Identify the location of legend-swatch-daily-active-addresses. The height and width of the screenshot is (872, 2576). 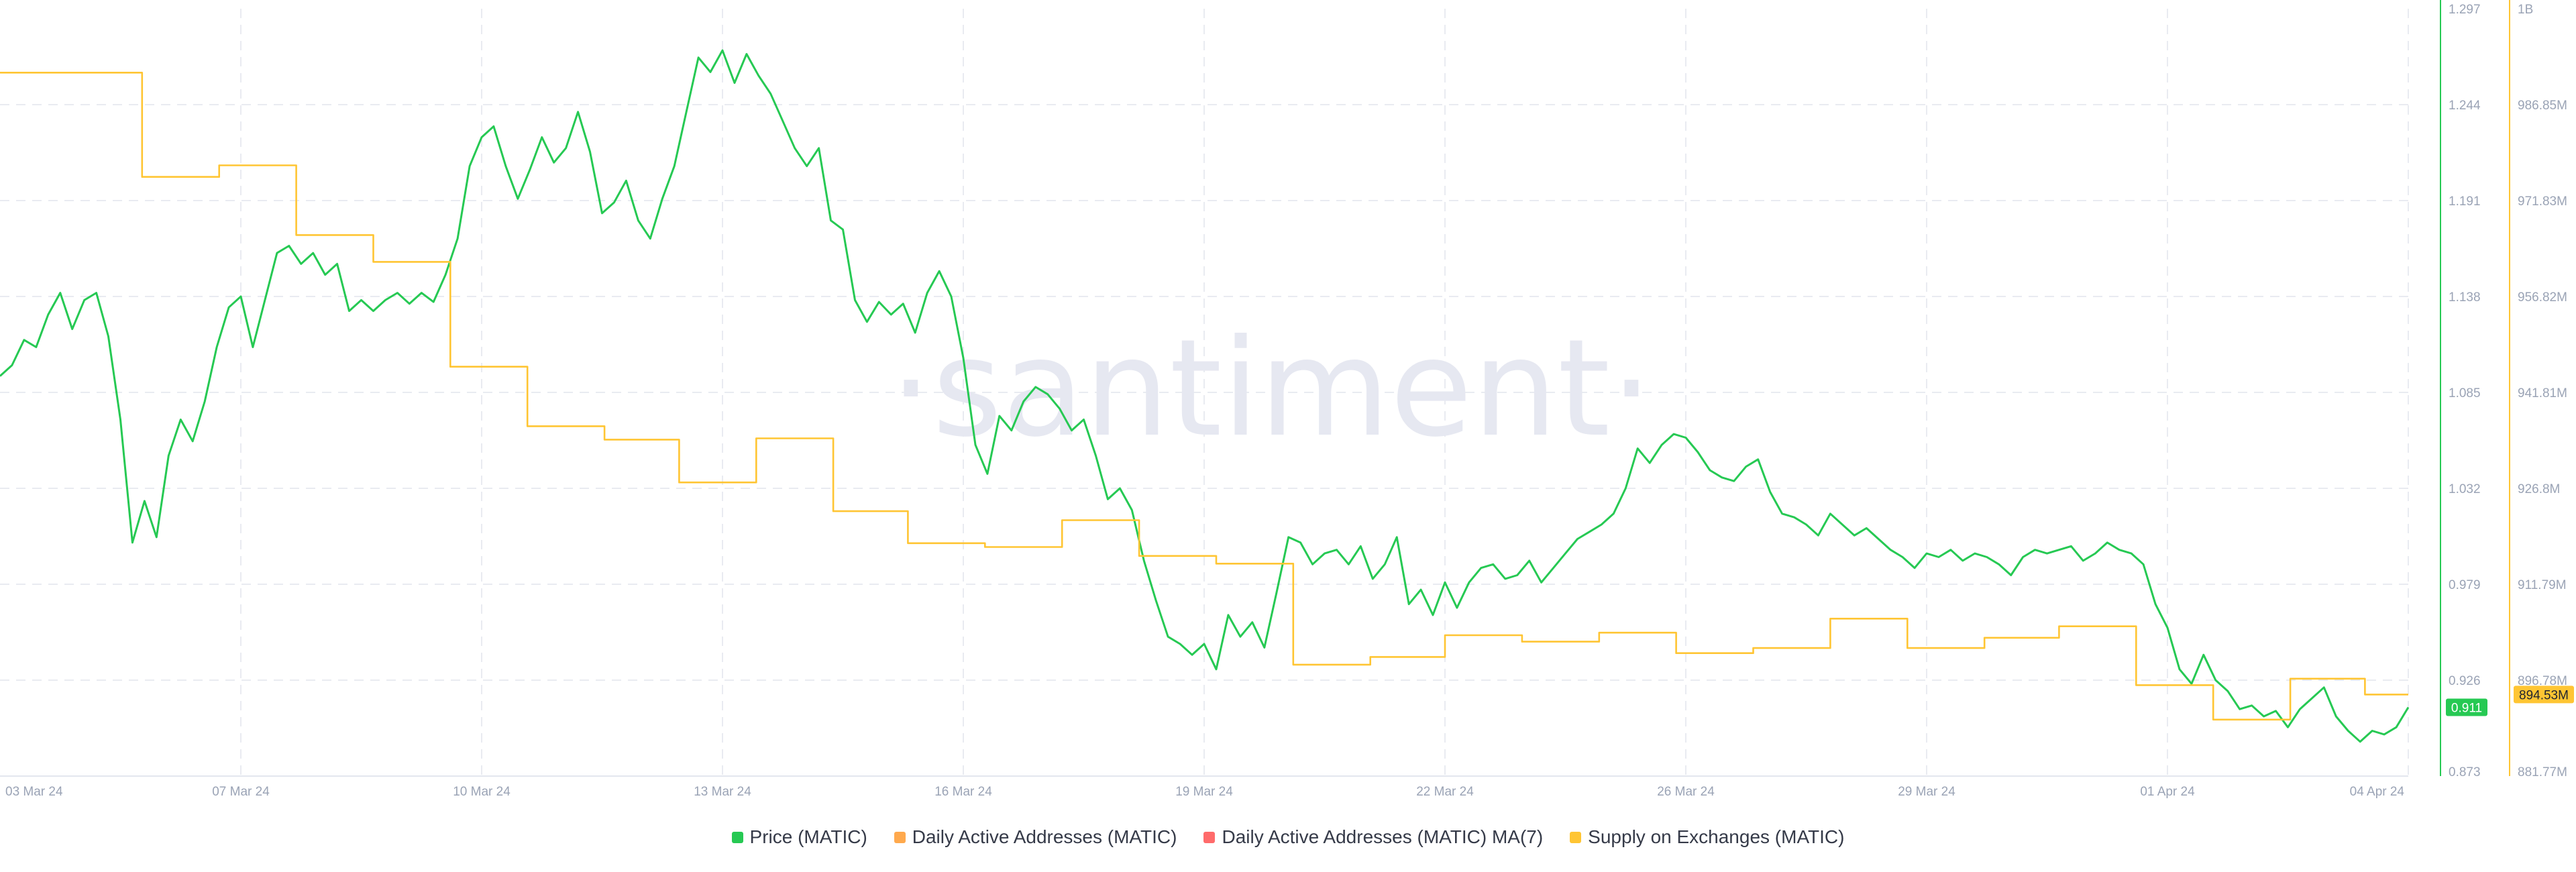
(900, 837).